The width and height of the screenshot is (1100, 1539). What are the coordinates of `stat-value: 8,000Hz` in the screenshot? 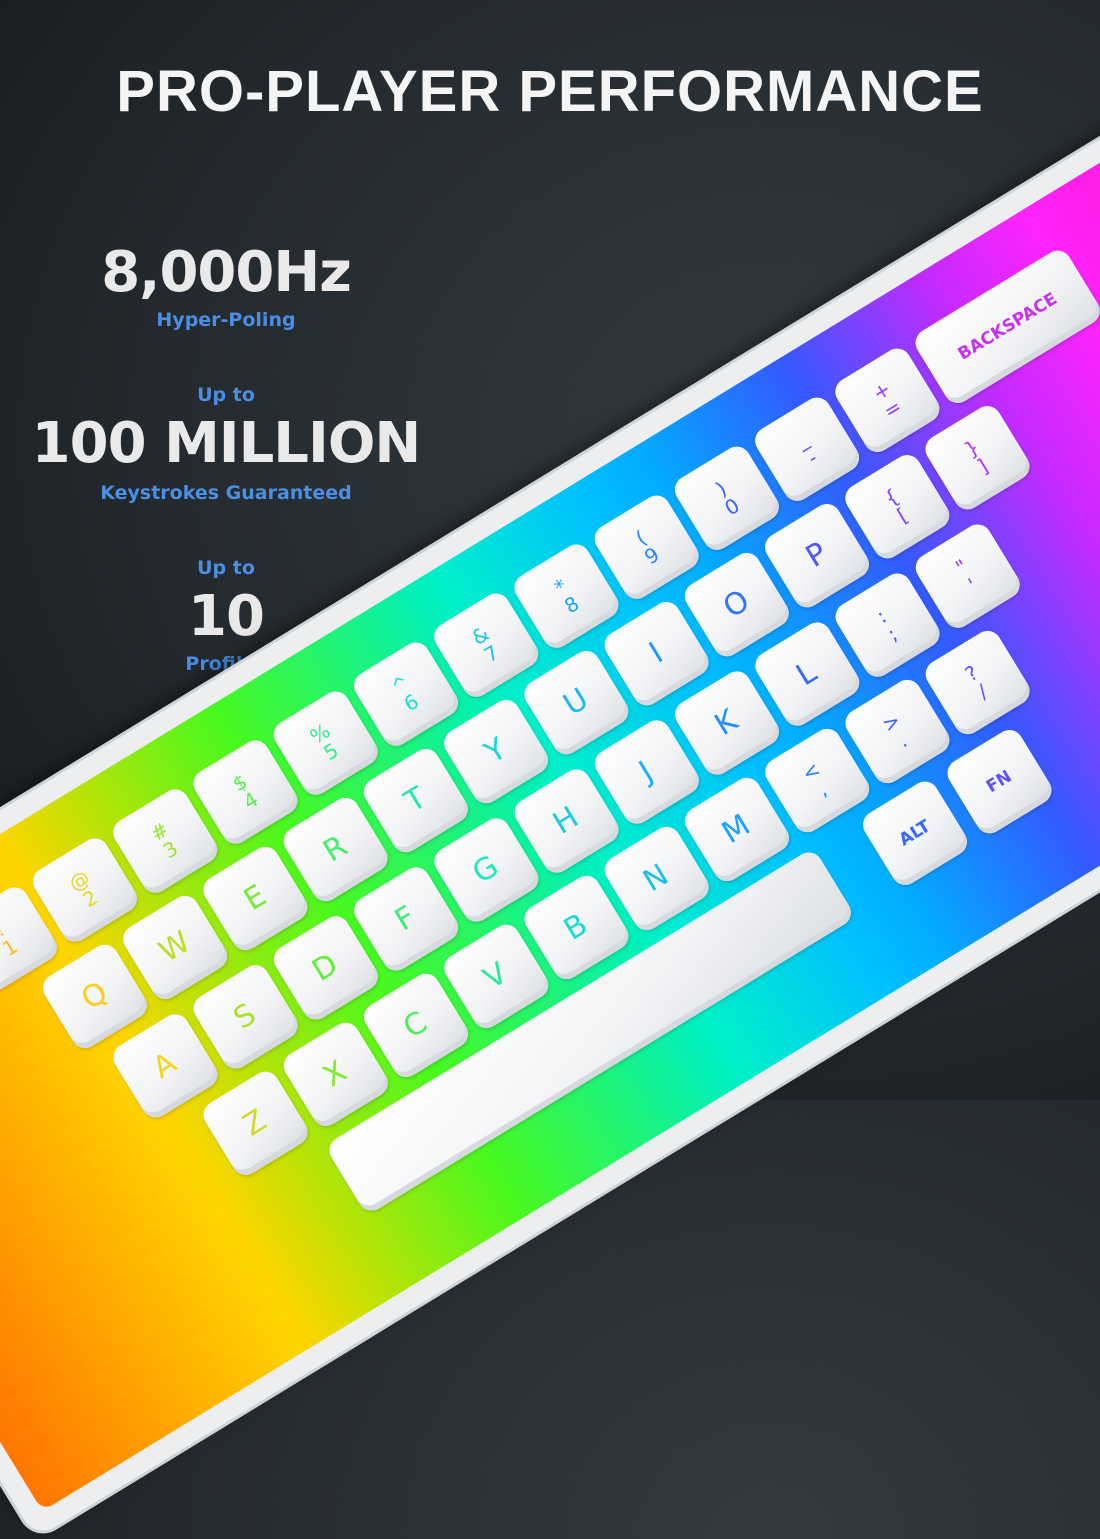 It's located at (226, 272).